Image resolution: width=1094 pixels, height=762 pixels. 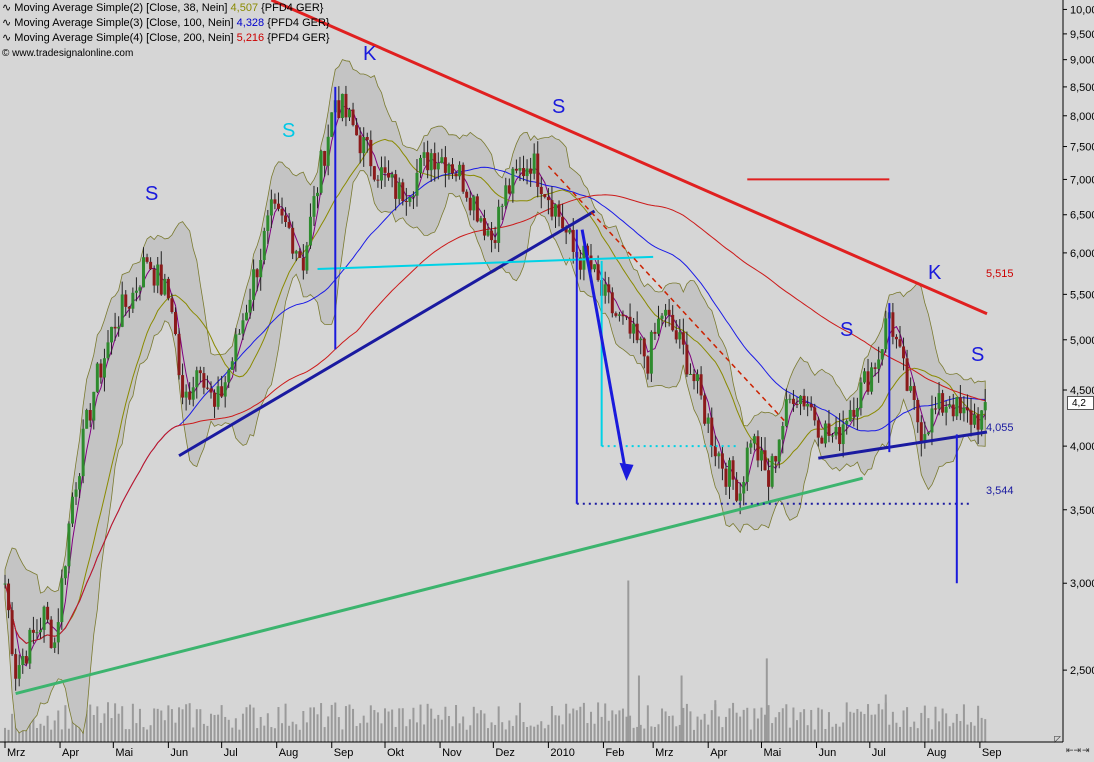 What do you see at coordinates (1082, 180) in the screenshot?
I see `y-tick-label: 7,000` at bounding box center [1082, 180].